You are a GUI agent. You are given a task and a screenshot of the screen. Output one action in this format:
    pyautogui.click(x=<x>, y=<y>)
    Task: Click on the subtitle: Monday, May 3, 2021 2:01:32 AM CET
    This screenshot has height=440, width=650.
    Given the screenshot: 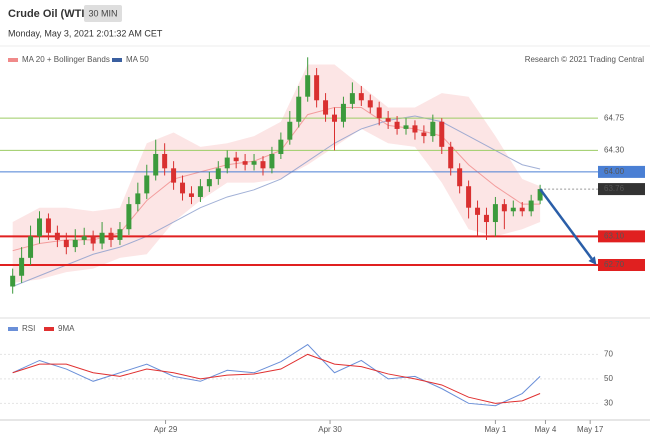 What is the action you would take?
    pyautogui.click(x=85, y=33)
    